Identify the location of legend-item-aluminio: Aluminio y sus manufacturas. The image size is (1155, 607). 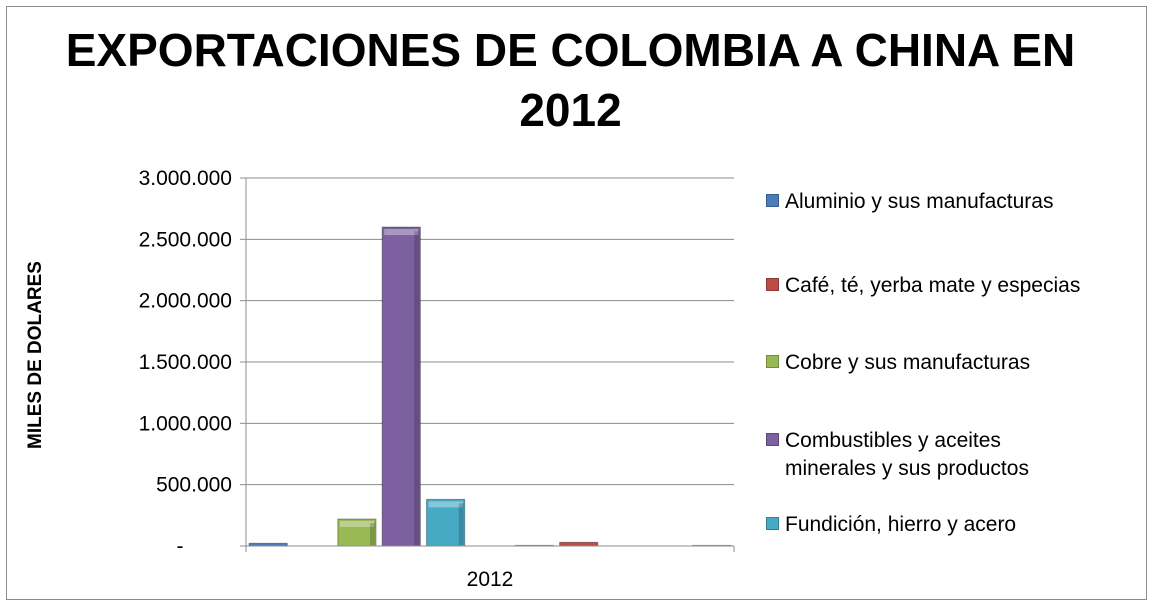
(909, 202).